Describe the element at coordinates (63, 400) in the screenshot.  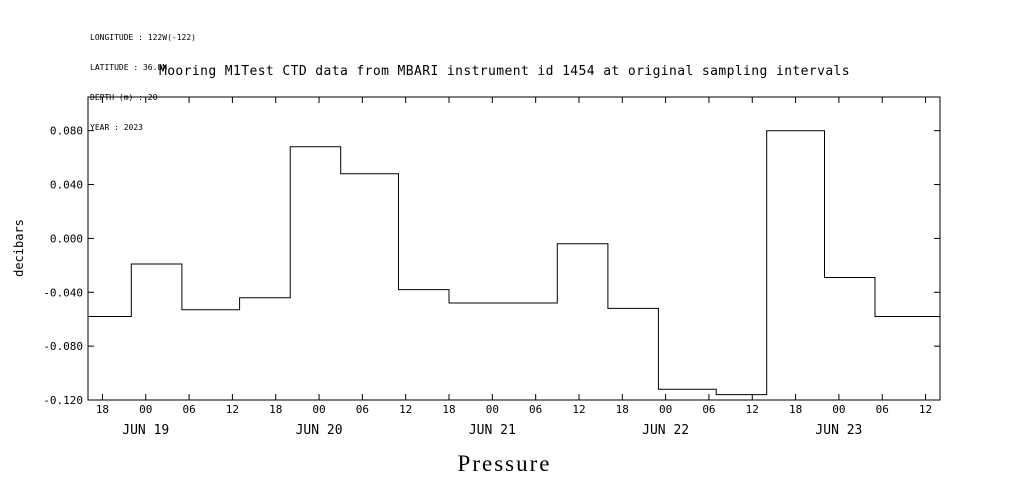
I see `y-tick-label: -0.120` at that location.